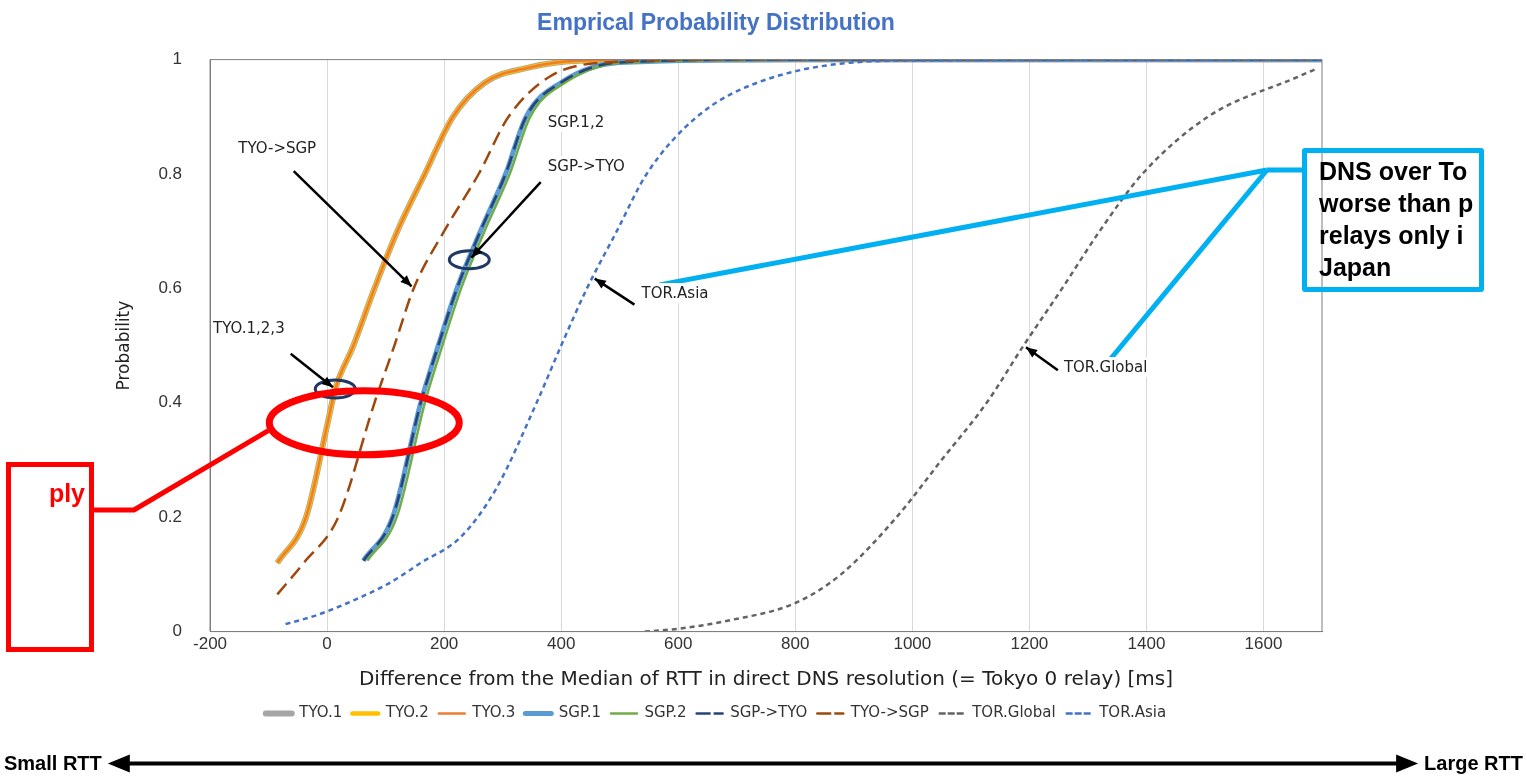  Describe the element at coordinates (1132, 712) in the screenshot. I see `legend-label: TOR.Asia` at that location.